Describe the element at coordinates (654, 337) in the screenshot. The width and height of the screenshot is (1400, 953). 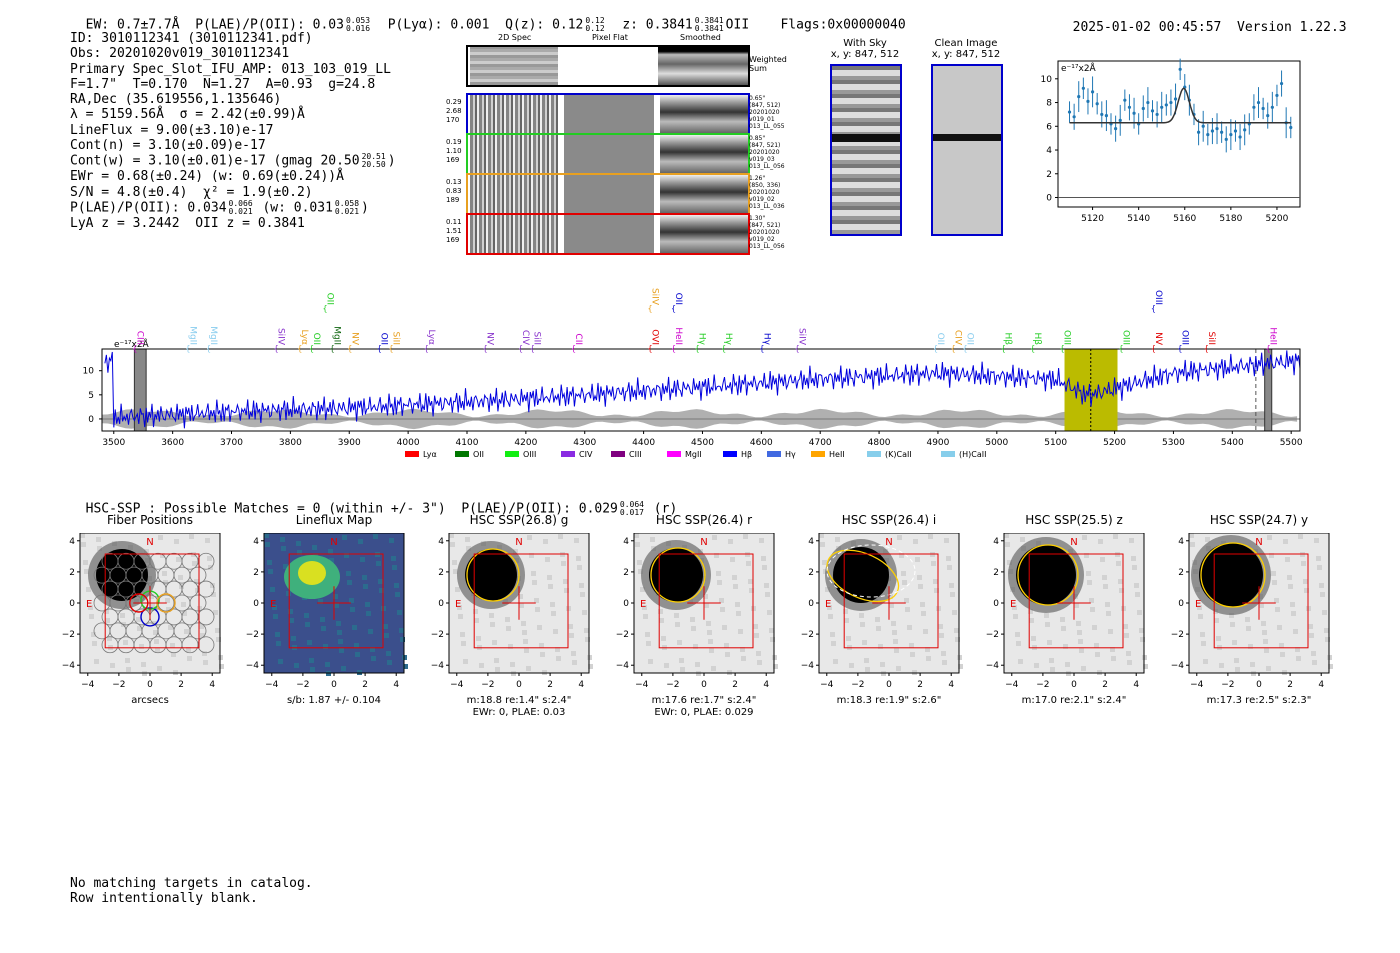
I see `spec-line-label: OVI` at that location.